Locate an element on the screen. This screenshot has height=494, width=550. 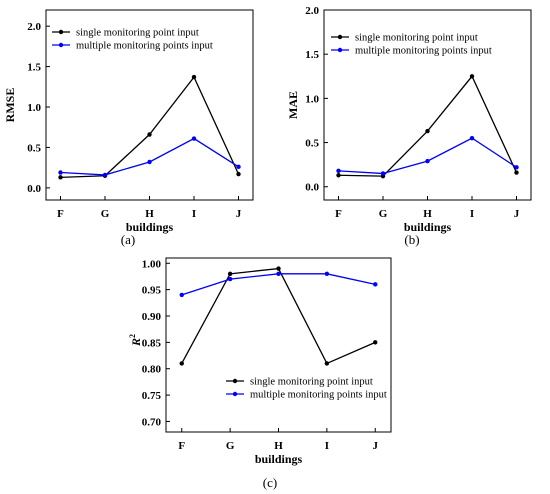
caption-b: (b) is located at coordinates (411, 239).